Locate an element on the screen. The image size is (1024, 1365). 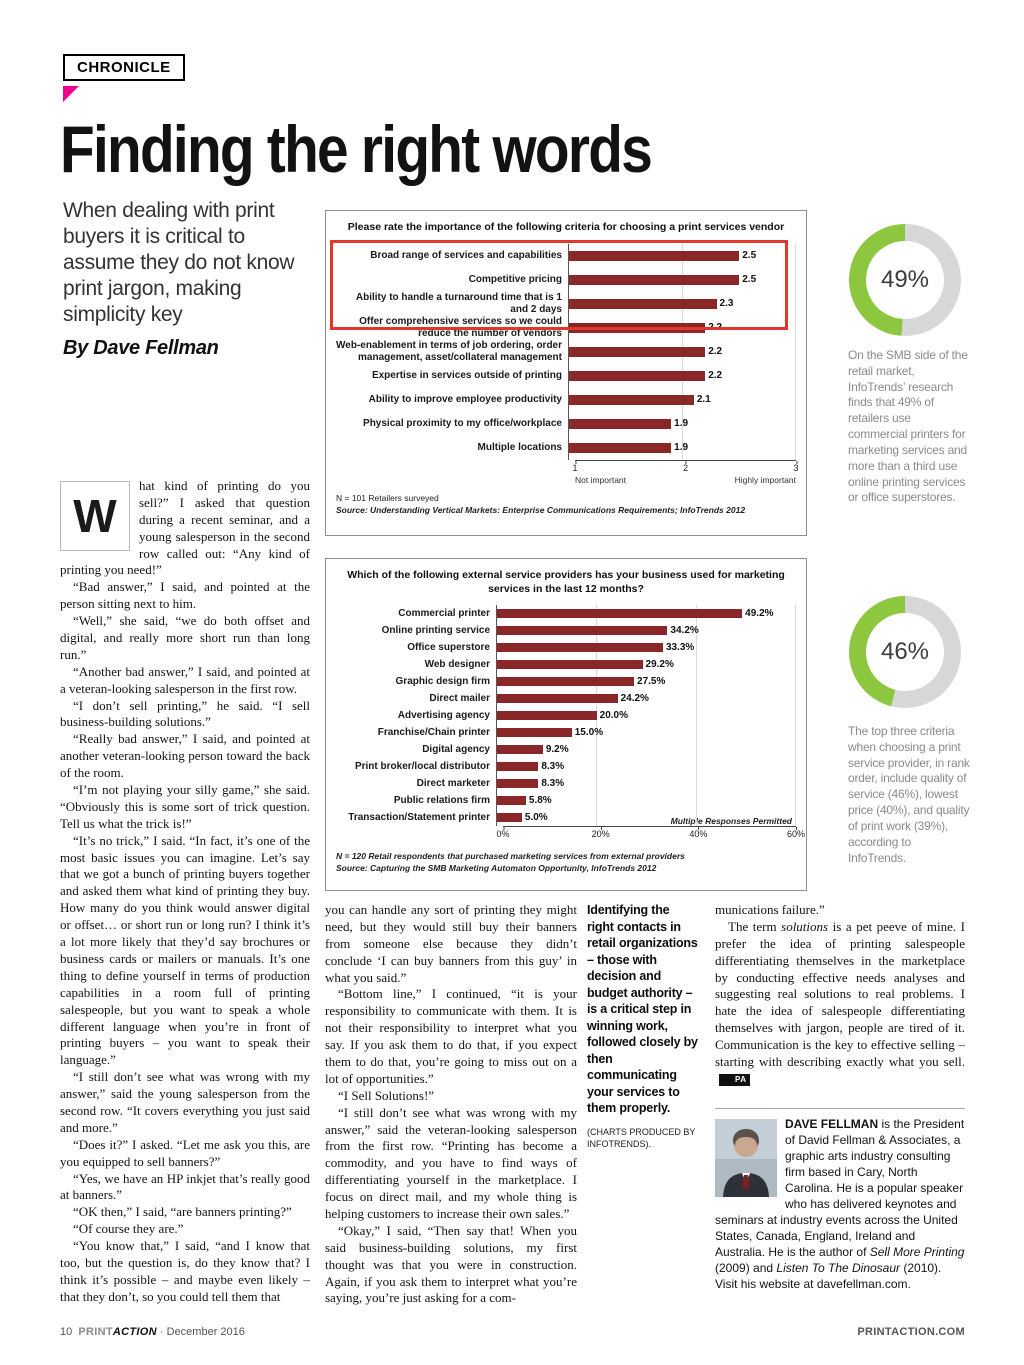
chart-bar-track: 5.8% is located at coordinates (646, 801).